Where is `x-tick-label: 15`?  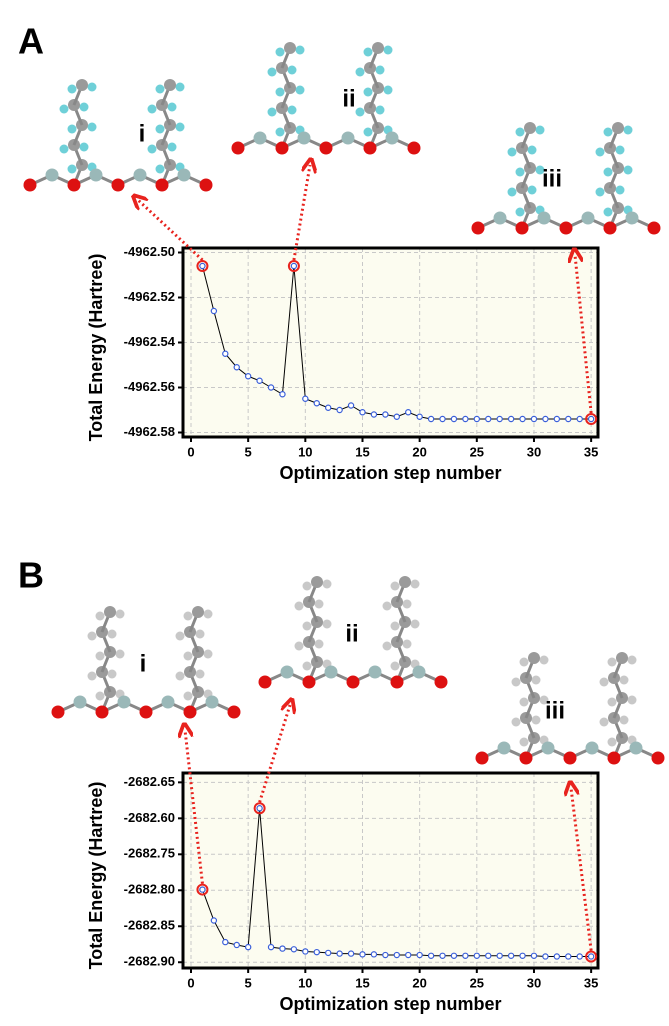 x-tick-label: 15 is located at coordinates (362, 982).